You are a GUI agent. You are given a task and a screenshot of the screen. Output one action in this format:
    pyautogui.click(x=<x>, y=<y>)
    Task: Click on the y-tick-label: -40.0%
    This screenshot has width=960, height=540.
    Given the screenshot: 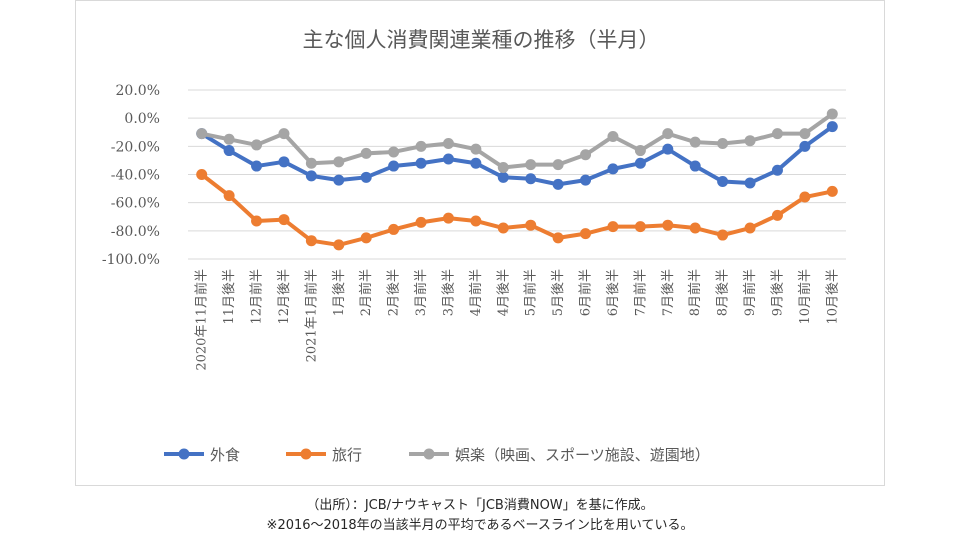 What is the action you would take?
    pyautogui.click(x=135, y=176)
    